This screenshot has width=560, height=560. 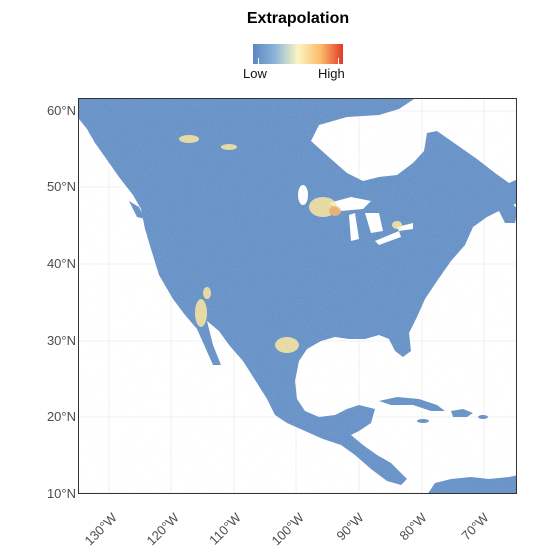 What do you see at coordinates (61, 493) in the screenshot?
I see `lat-label-10n: 10°N` at bounding box center [61, 493].